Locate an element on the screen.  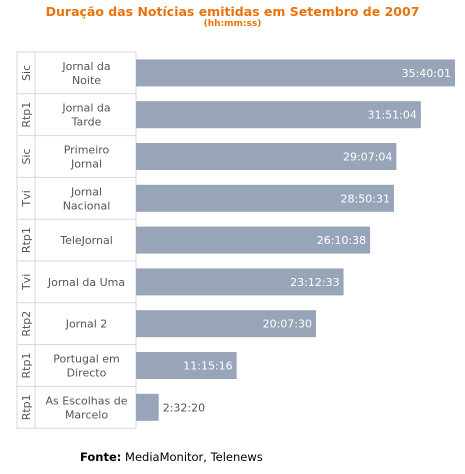
bar-value-label: 2:32:20 is located at coordinates (184, 407).